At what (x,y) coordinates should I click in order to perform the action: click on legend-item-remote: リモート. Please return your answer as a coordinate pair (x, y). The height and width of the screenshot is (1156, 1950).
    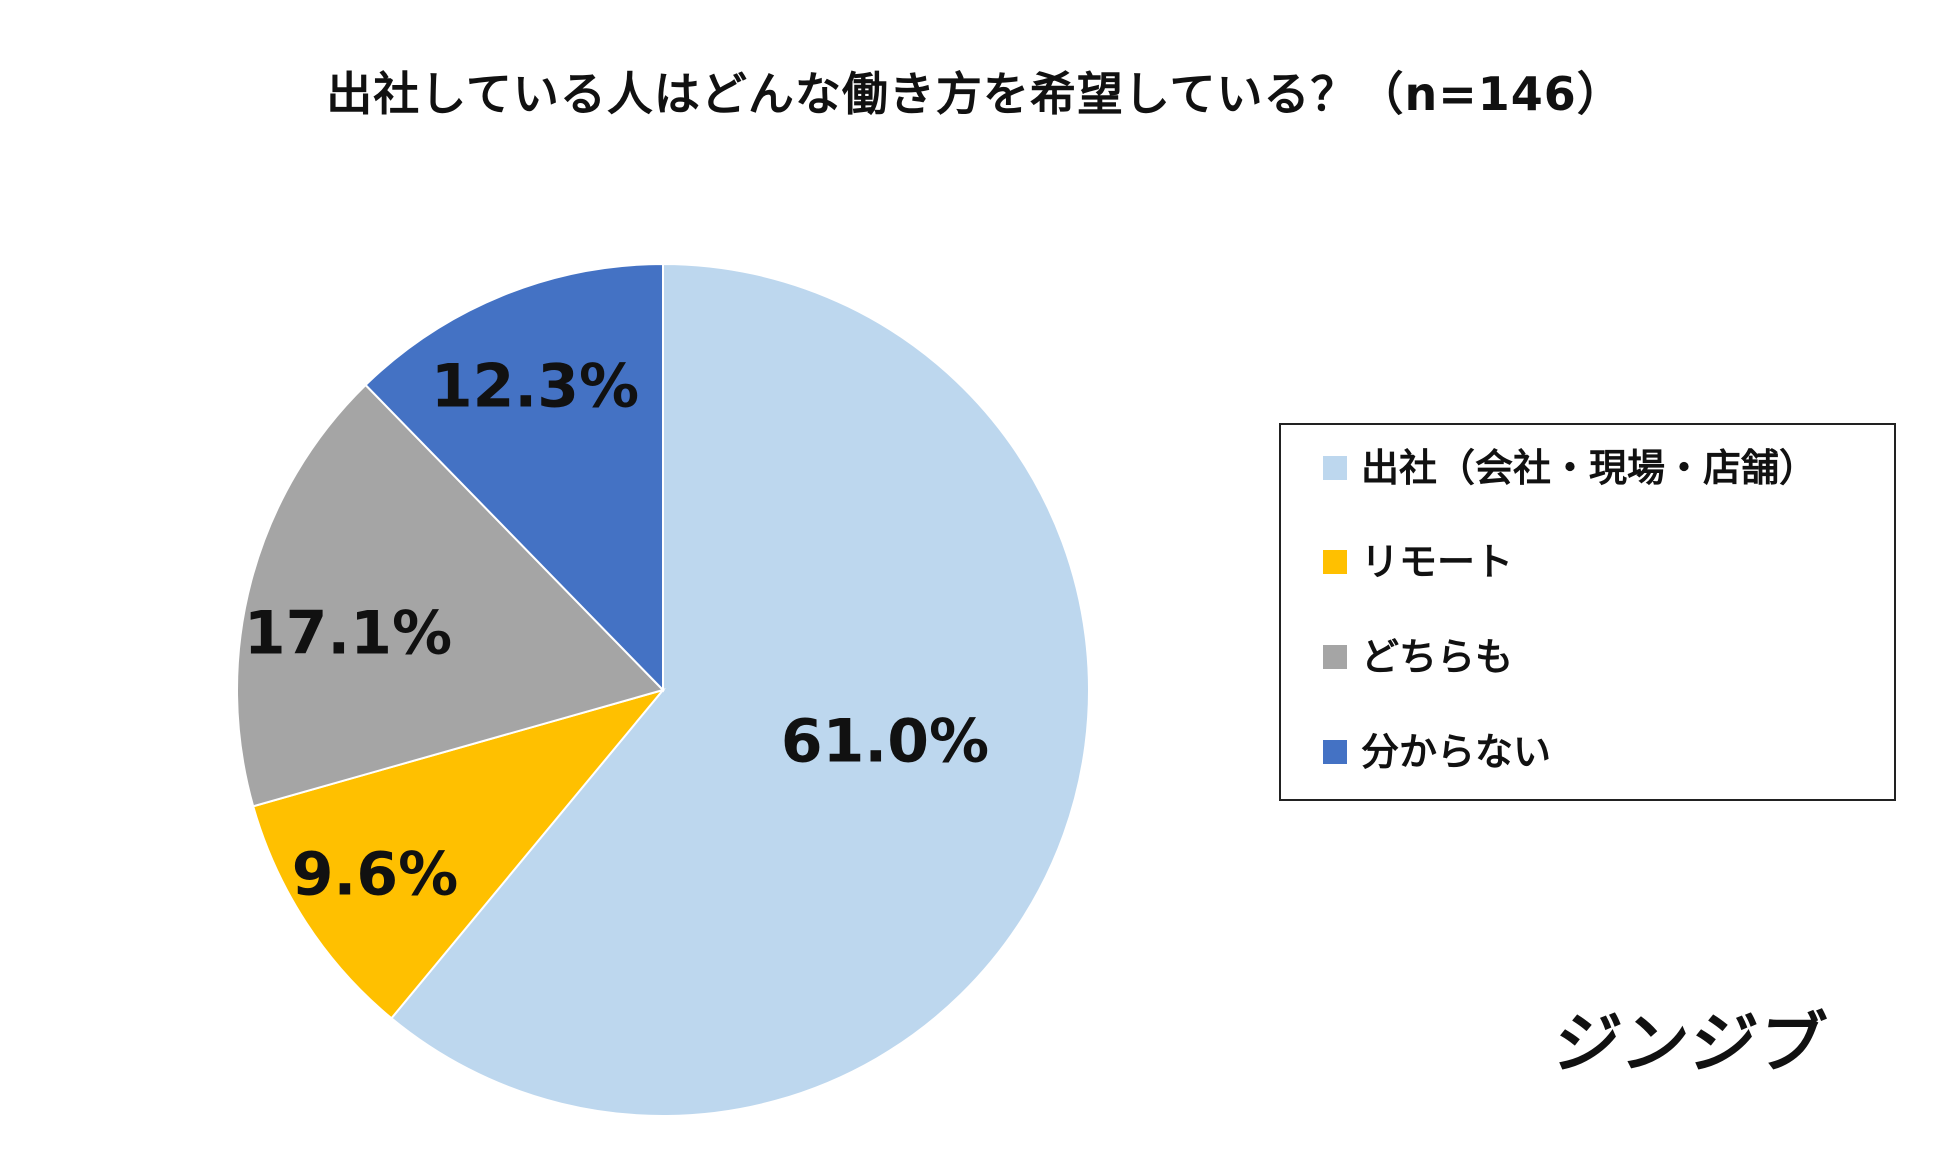
    Looking at the image, I should click on (1418, 562).